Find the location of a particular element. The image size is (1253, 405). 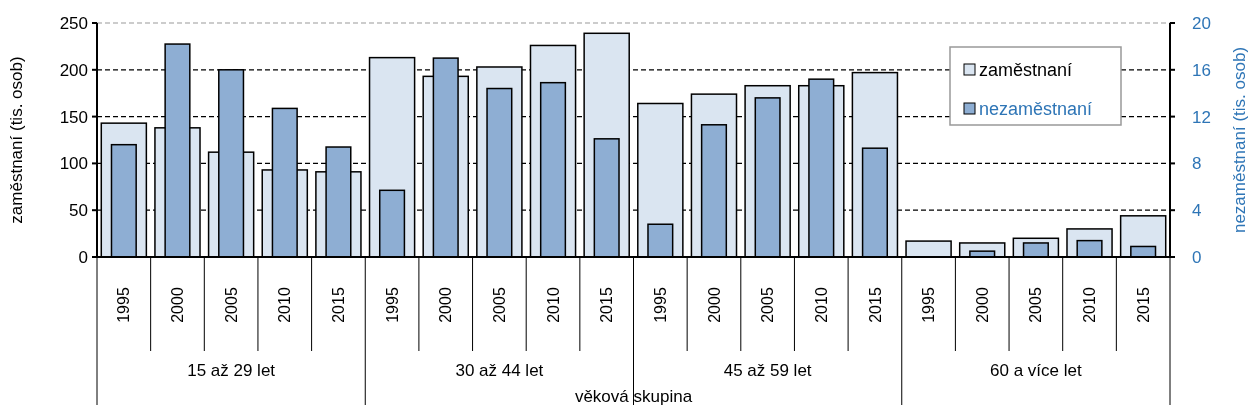

legend-label: zaměstnaní is located at coordinates (1026, 70).